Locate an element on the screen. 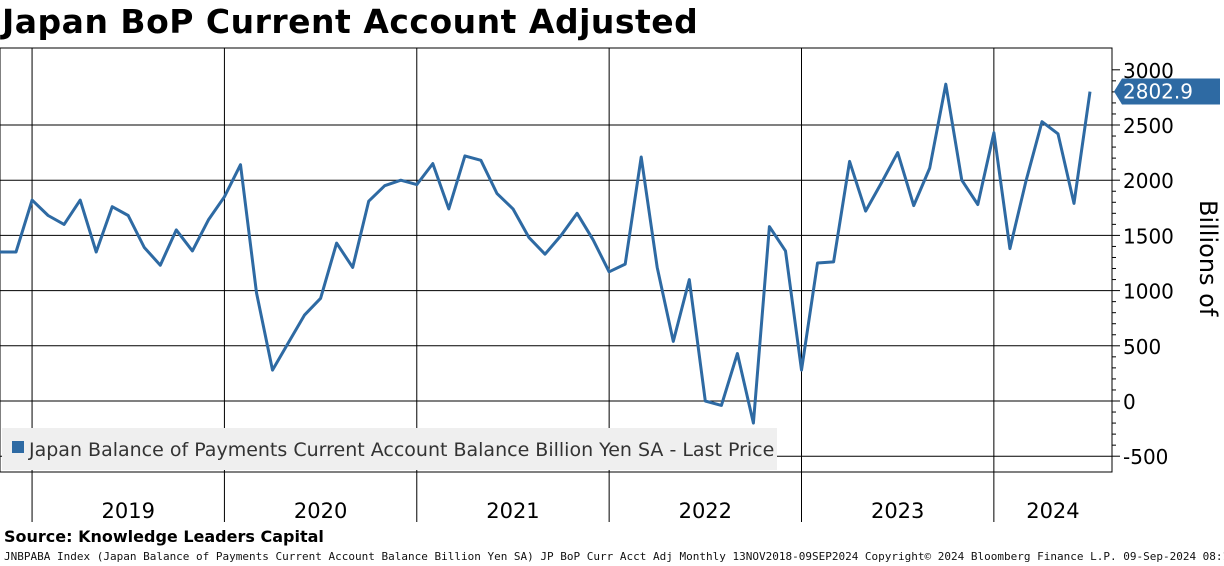 The image size is (1224, 566). x-year-label: 2021 is located at coordinates (512, 511).